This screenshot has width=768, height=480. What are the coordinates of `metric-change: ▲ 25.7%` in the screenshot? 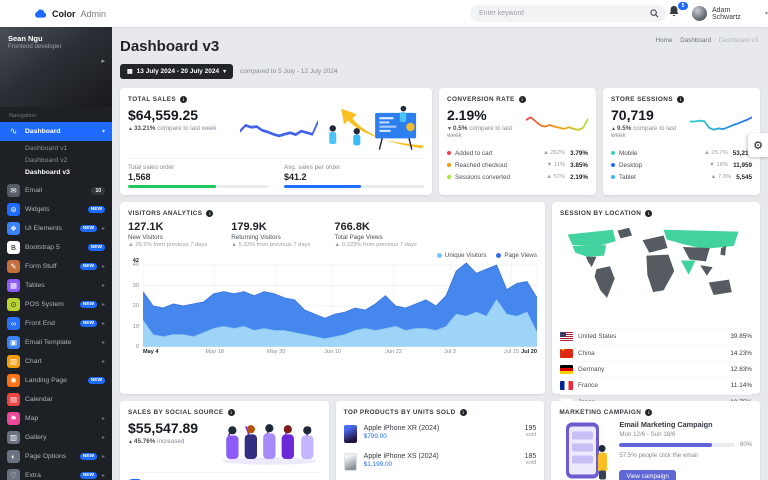 It's located at (715, 153).